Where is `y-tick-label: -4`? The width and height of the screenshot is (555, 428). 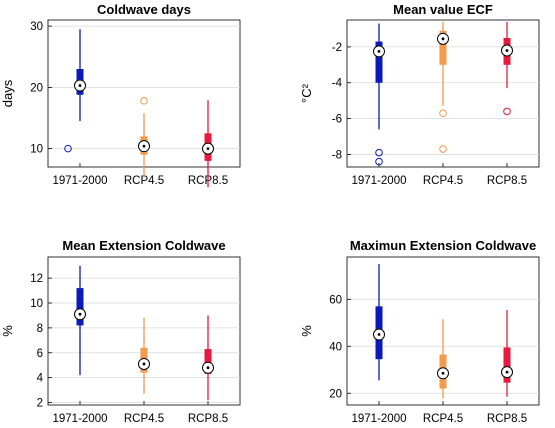 y-tick-label: -4 is located at coordinates (337, 84).